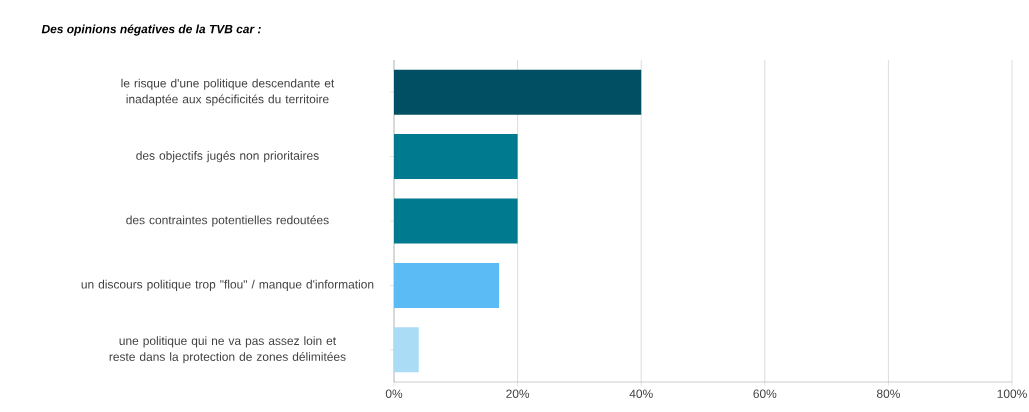 This screenshot has height=412, width=1029. Describe the element at coordinates (227, 285) in the screenshot. I see `y-tick-label: un discours politique trop "flou" / manque d'information` at that location.